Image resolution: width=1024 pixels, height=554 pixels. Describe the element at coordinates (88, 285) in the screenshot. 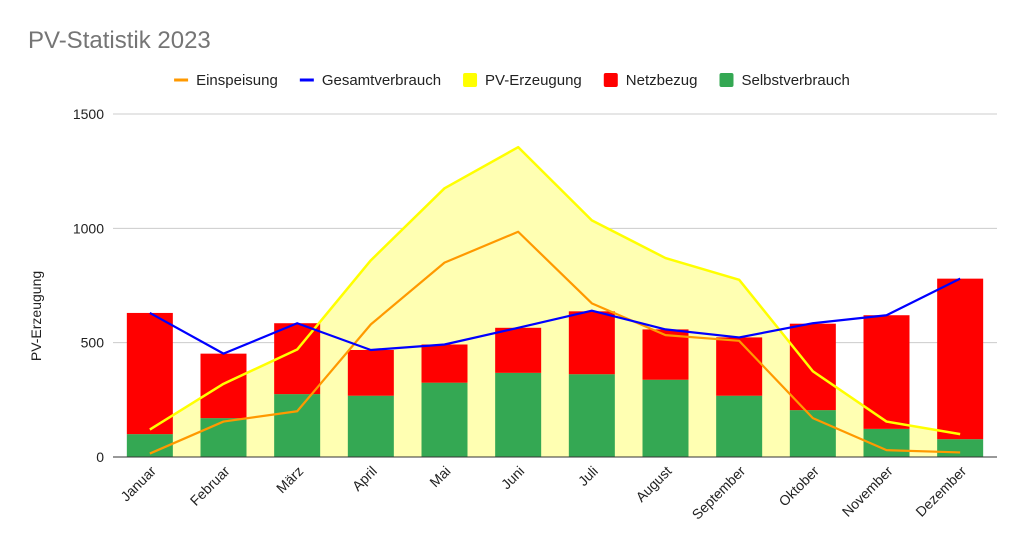

I see `y-axis-ticks: 0 500 1000 1500` at that location.